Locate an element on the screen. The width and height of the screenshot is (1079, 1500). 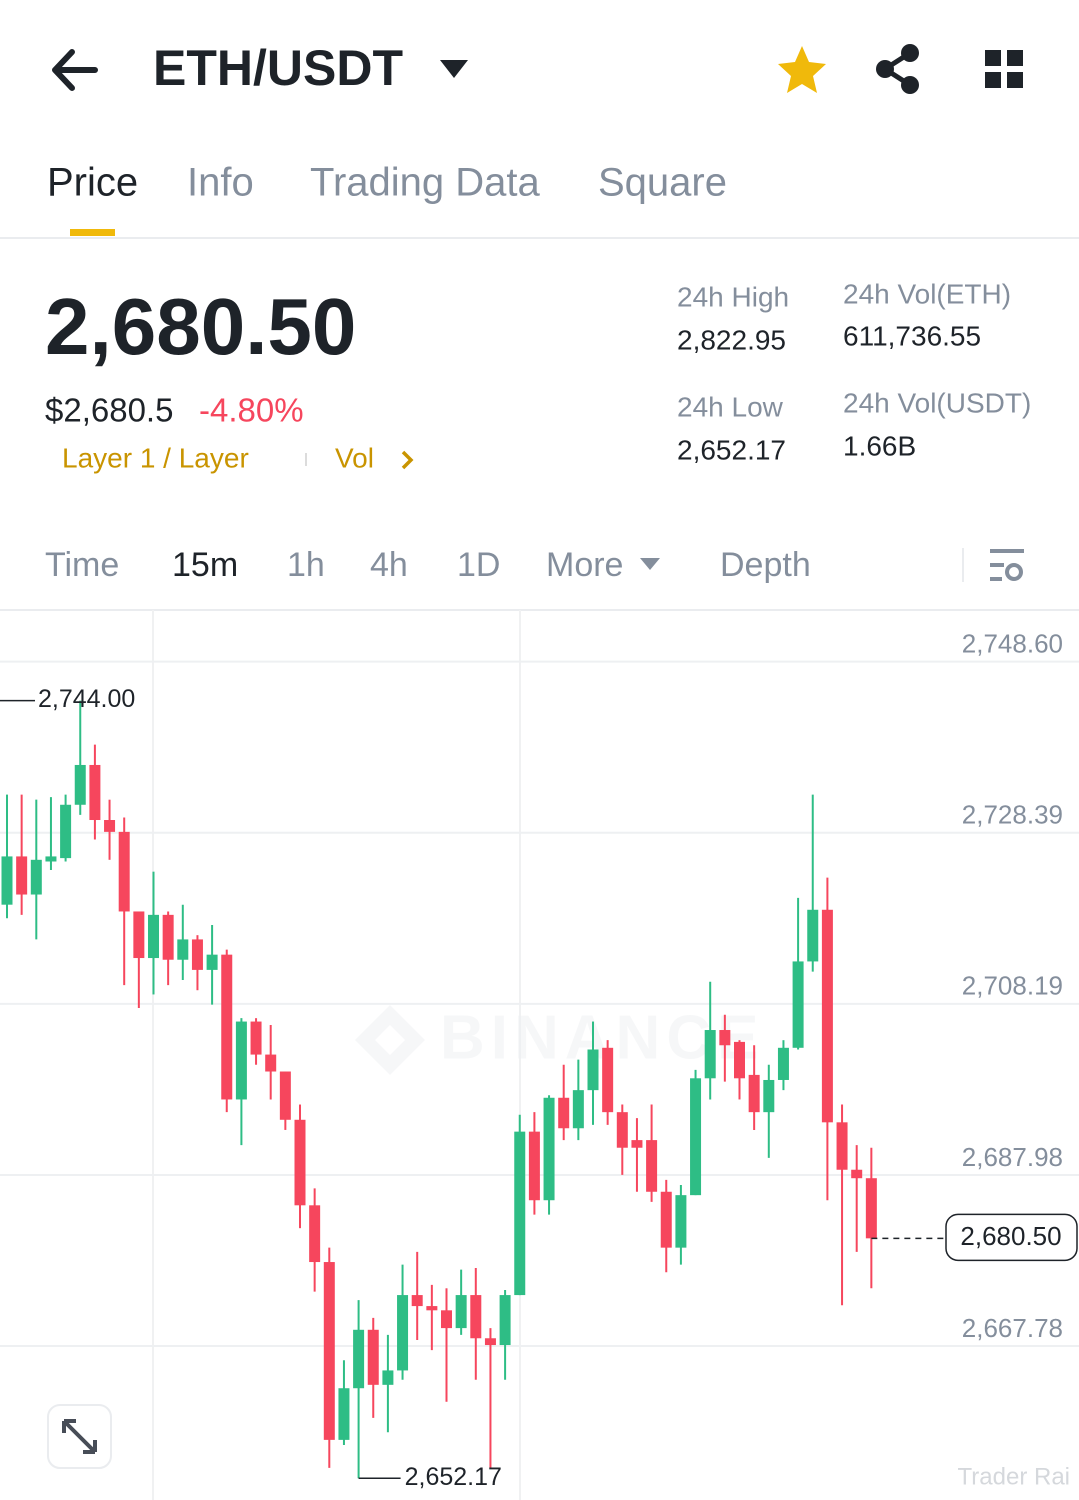
stat-value: 1.66B is located at coordinates (879, 445).